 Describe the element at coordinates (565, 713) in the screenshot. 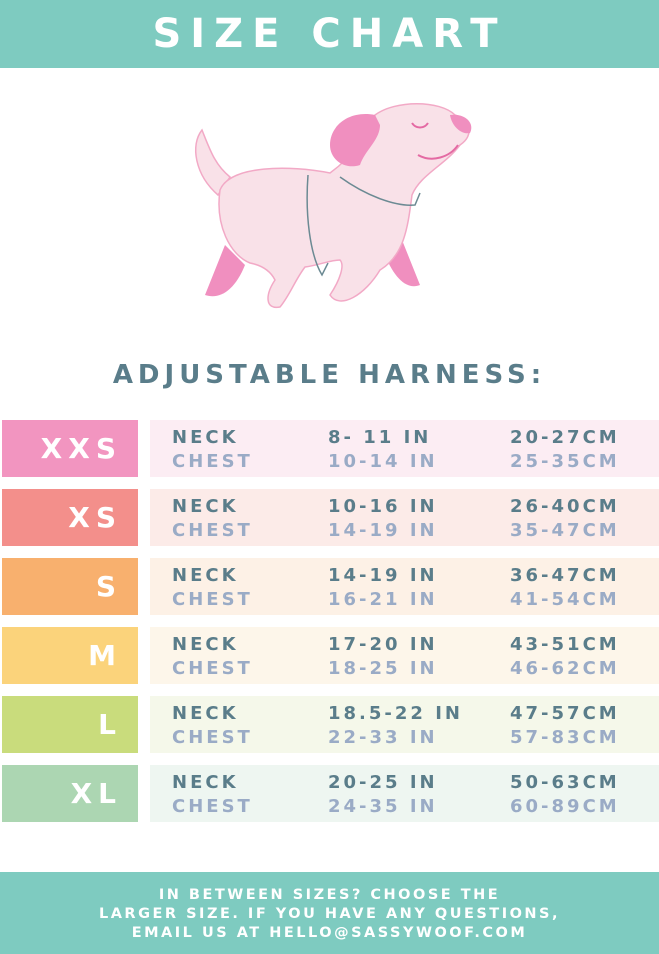

I see `neck-cm: 47-57CM` at that location.